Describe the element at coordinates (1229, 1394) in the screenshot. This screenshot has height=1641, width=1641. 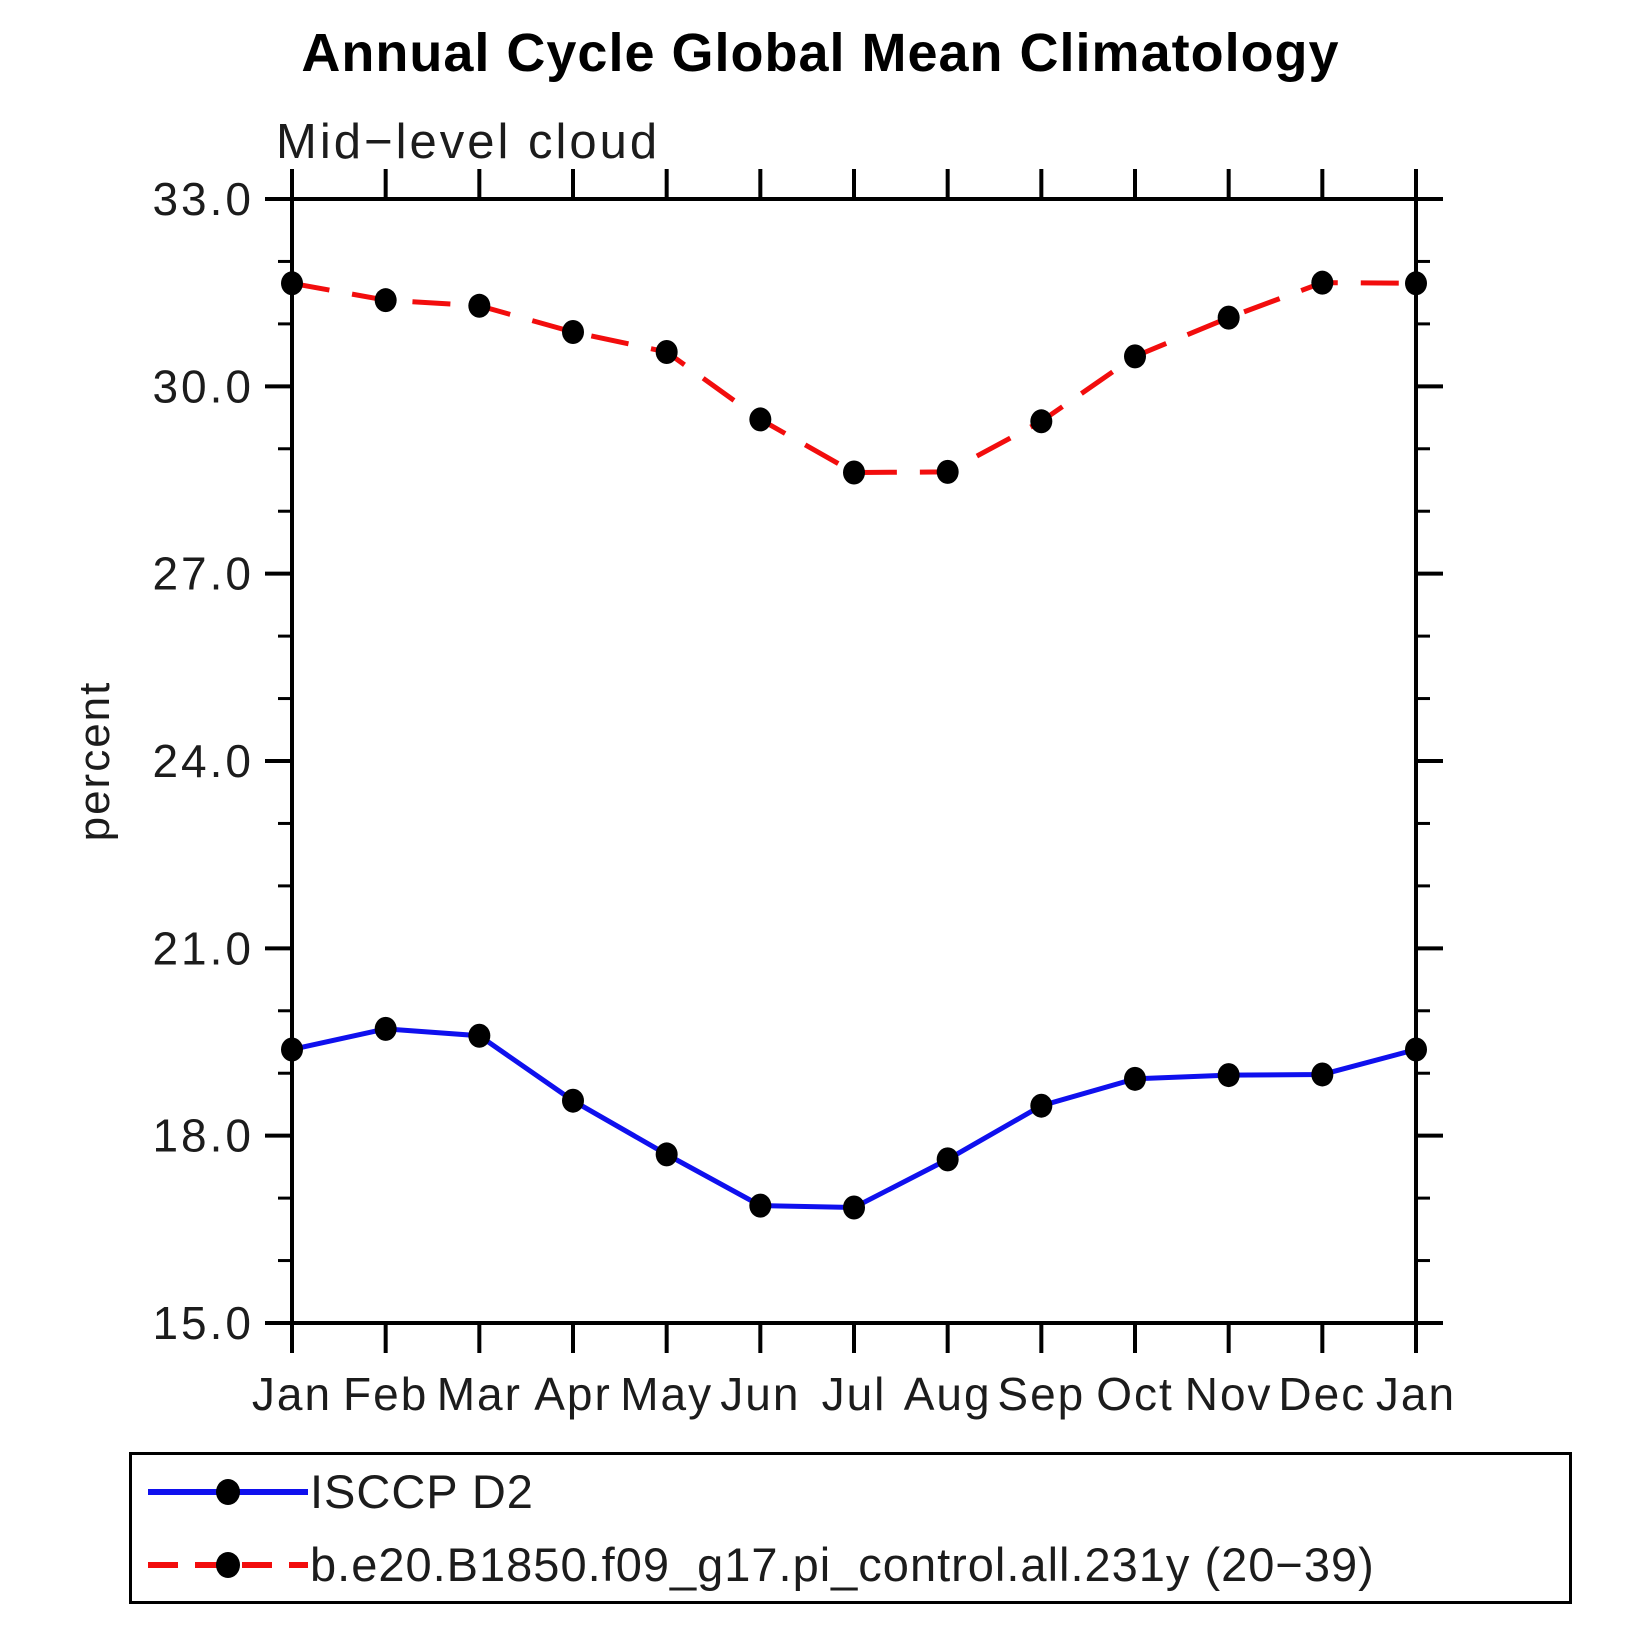
I see `x-tick-label: Nov` at that location.